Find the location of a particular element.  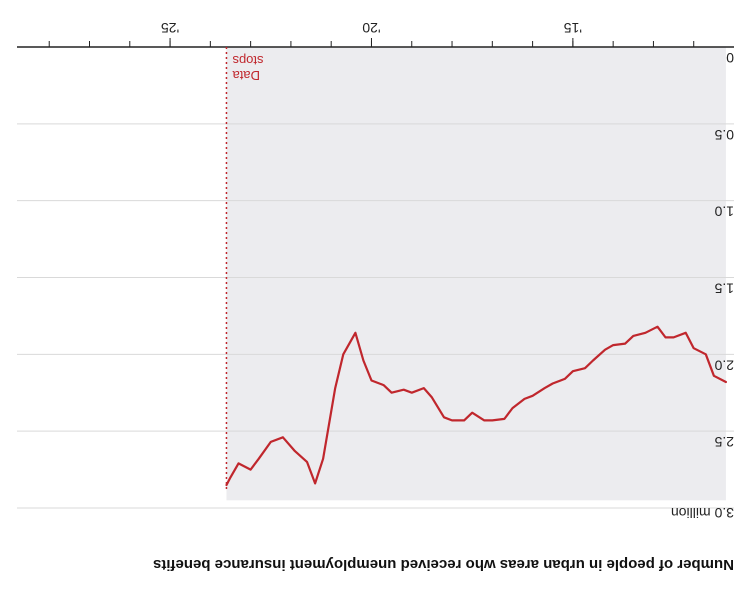

y-tick-label: 2.5 is located at coordinates (724, 442).